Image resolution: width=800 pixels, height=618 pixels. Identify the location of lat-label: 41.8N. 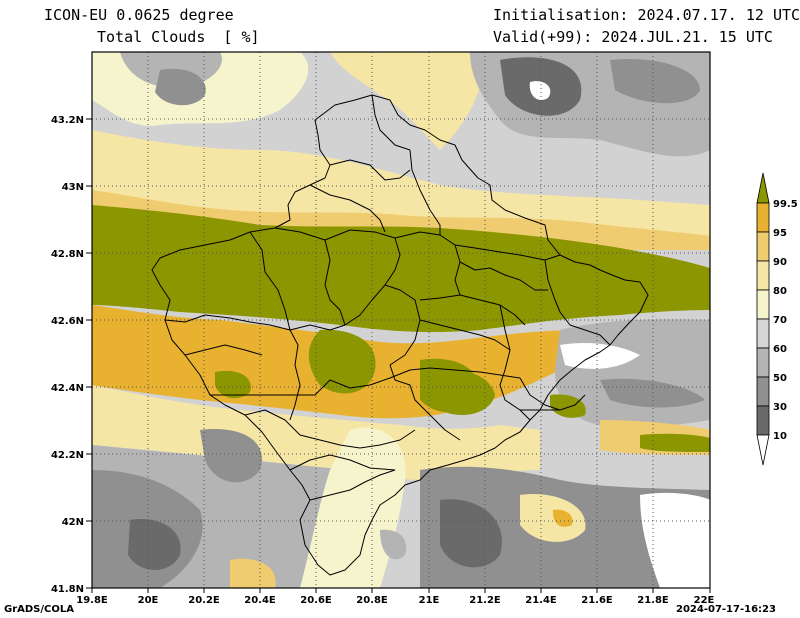
(67, 589).